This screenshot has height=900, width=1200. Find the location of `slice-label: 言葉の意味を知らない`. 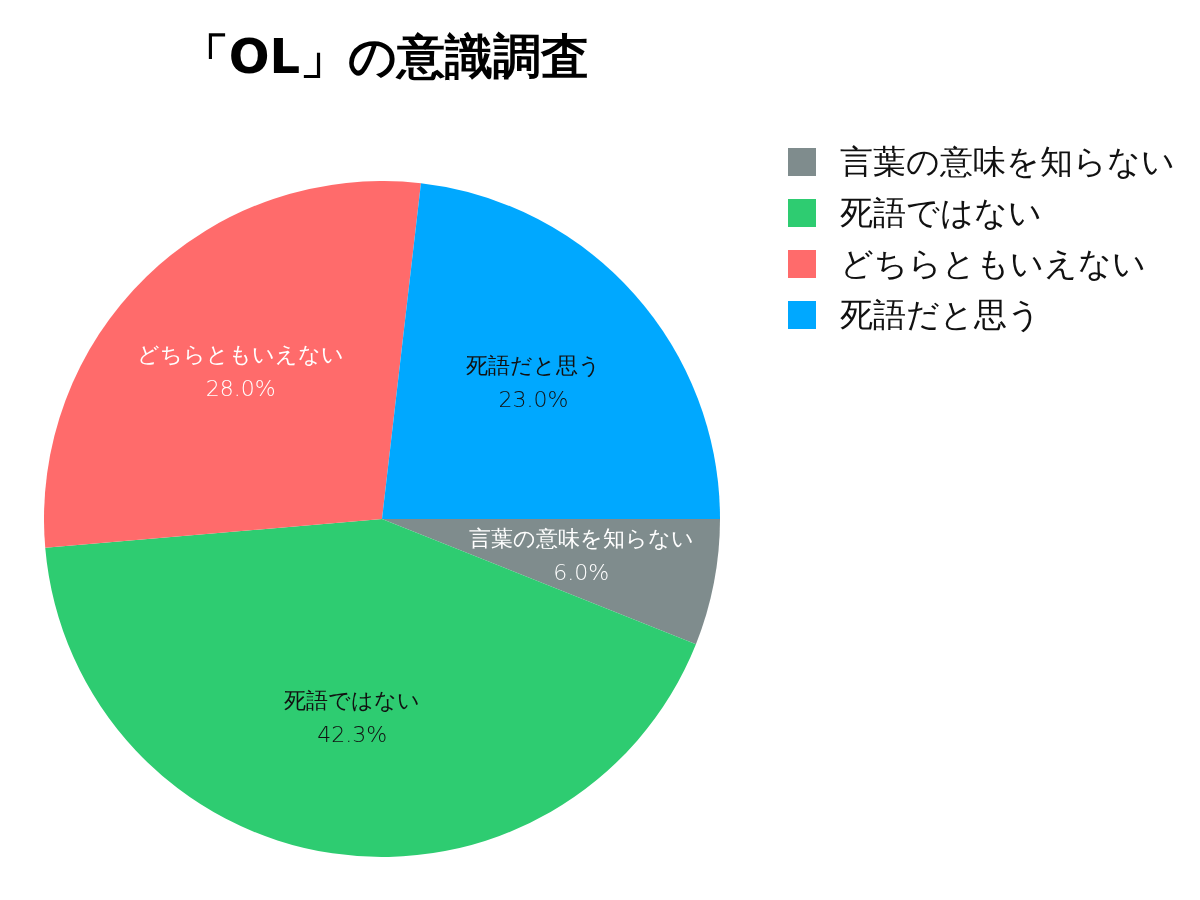

slice-label: 言葉の意味を知らない is located at coordinates (581, 538).